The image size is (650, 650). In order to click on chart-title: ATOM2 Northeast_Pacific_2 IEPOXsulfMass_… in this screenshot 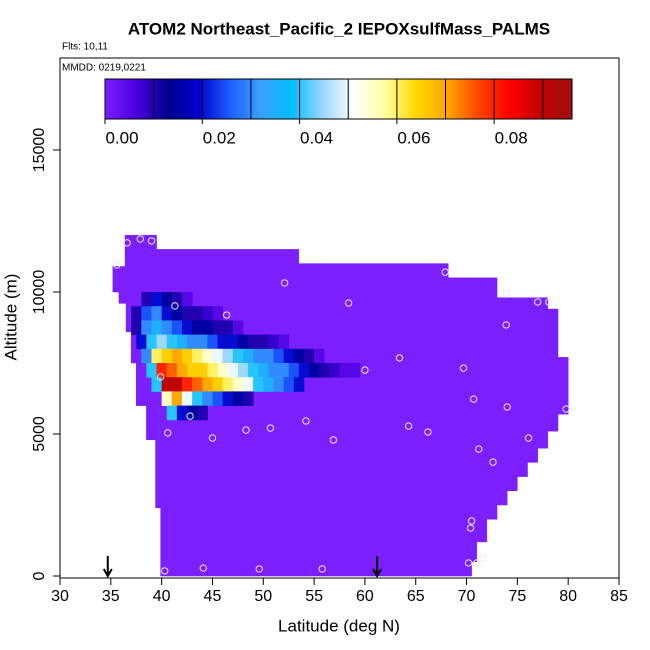, I will do `click(339, 28)`.